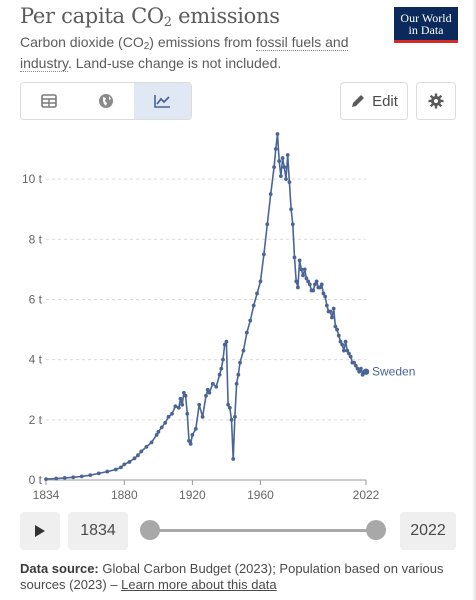 This screenshot has height=600, width=476. What do you see at coordinates (358, 101) in the screenshot?
I see `pencil-icon` at bounding box center [358, 101].